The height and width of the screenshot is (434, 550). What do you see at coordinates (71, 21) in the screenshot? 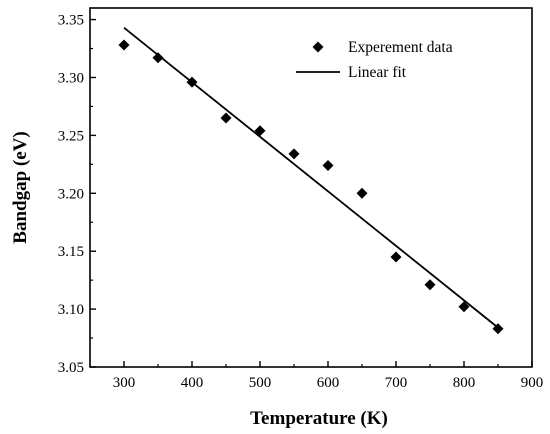
I see `y-tick-label: 3.35` at bounding box center [71, 21].